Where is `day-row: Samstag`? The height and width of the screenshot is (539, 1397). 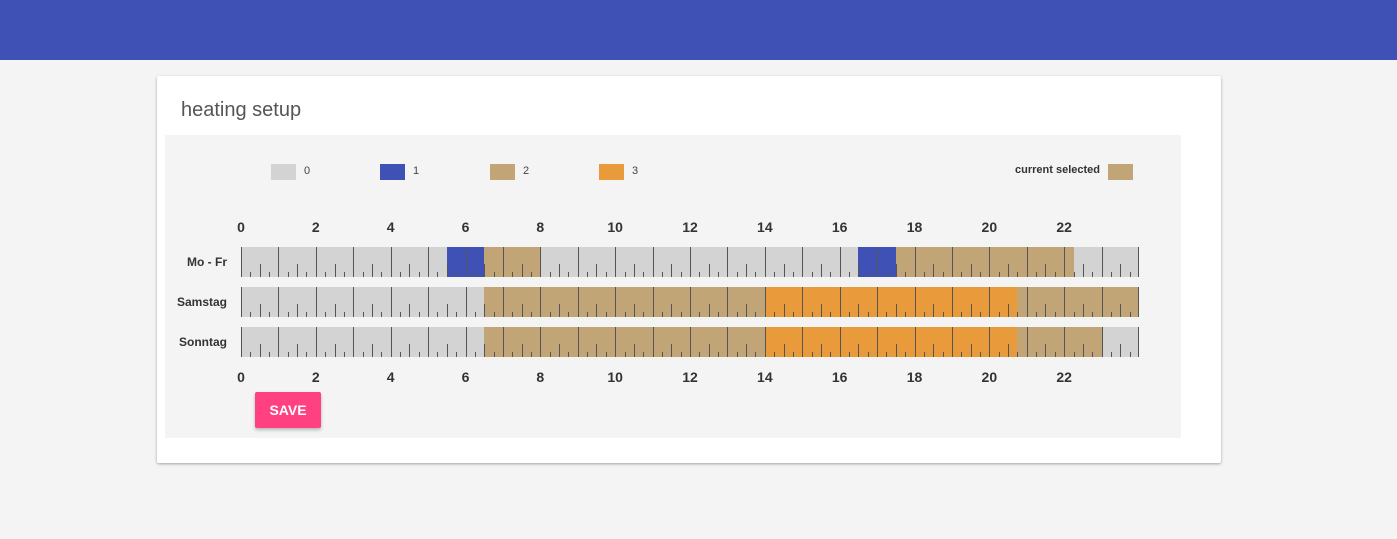
day-row: Samstag is located at coordinates (673, 302).